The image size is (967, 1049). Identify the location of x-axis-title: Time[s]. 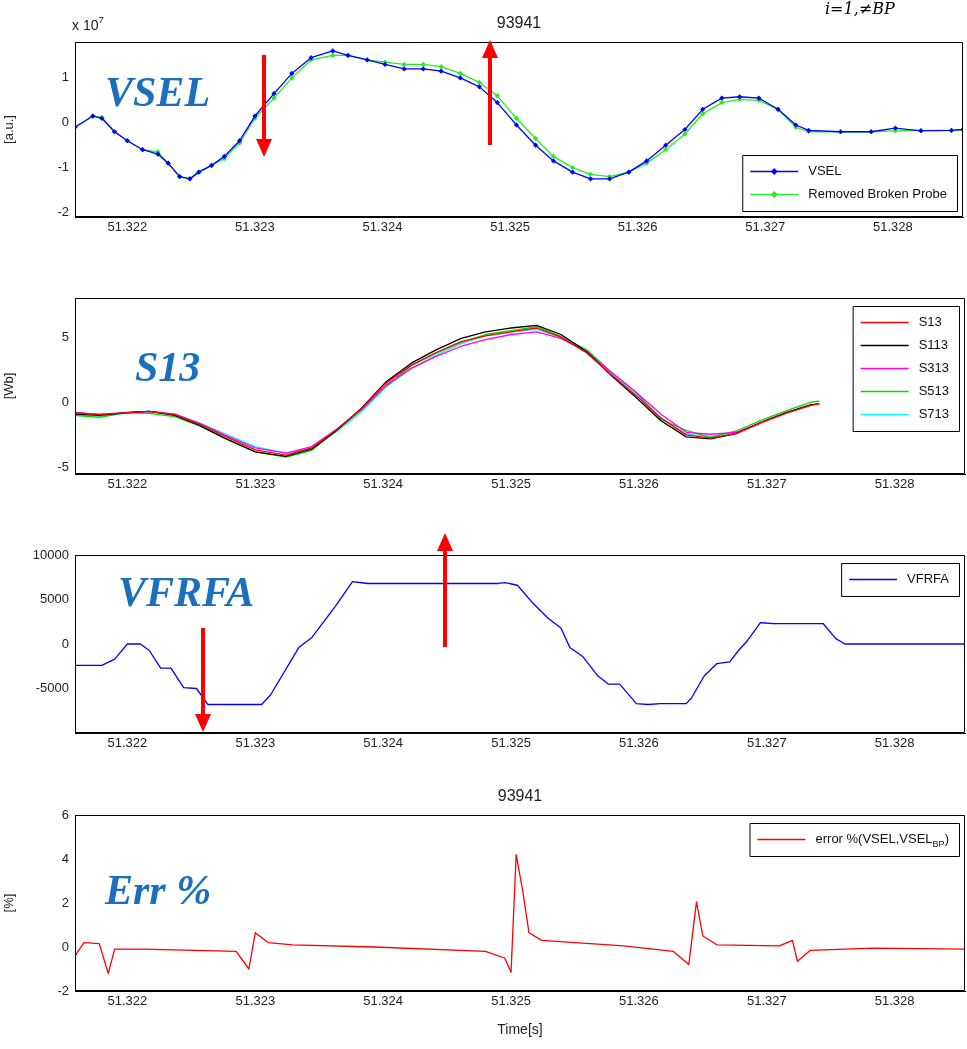
(520, 1029).